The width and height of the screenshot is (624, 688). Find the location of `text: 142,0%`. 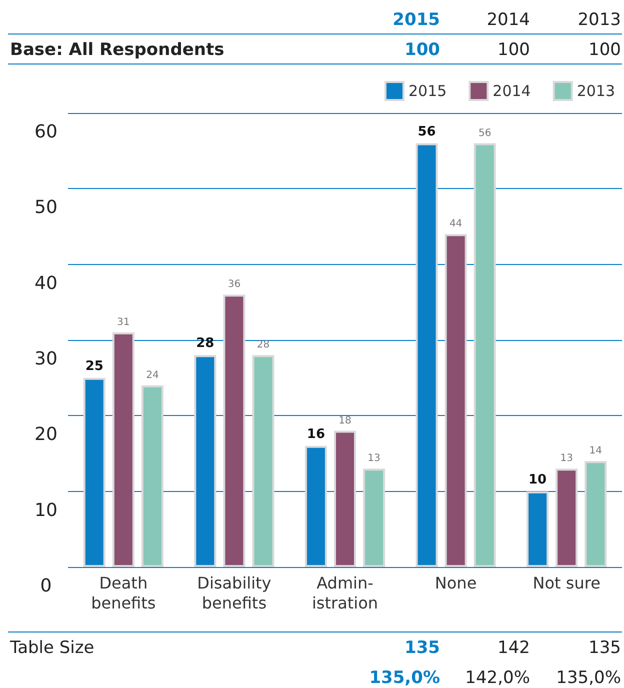

text: 142,0% is located at coordinates (497, 678).